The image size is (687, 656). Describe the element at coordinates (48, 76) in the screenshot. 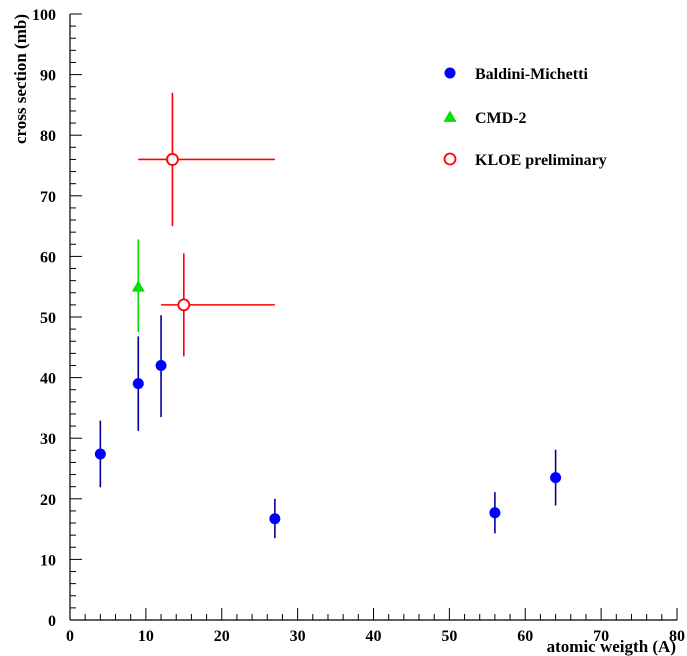

I see `y-tick-label: 90` at that location.